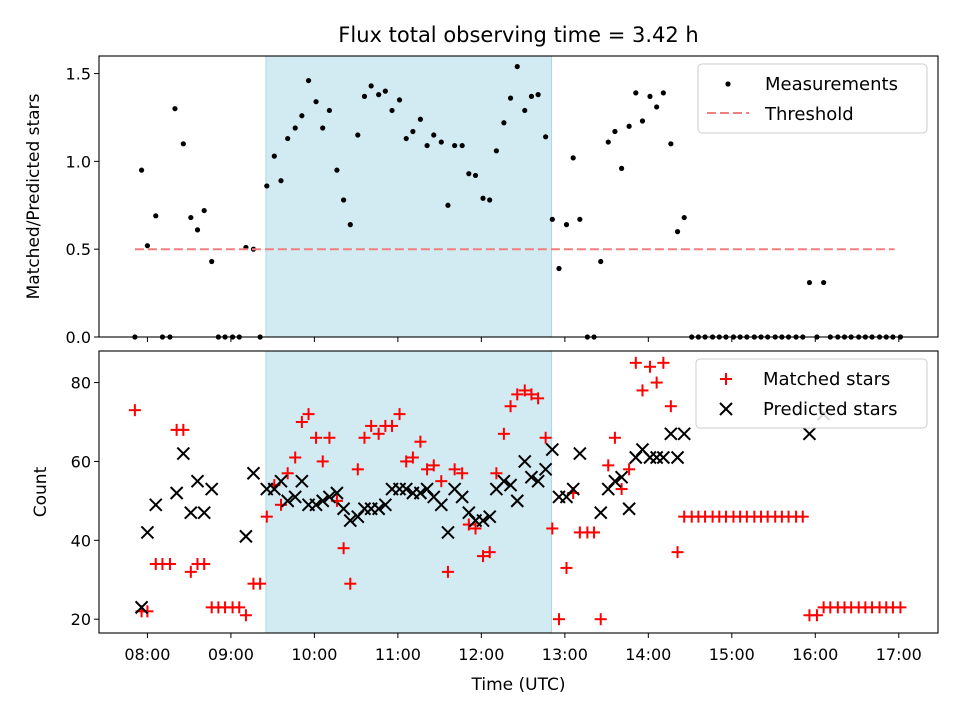 The width and height of the screenshot is (960, 720). I want to click on top-y-tick-label: 0.0, so click(78, 337).